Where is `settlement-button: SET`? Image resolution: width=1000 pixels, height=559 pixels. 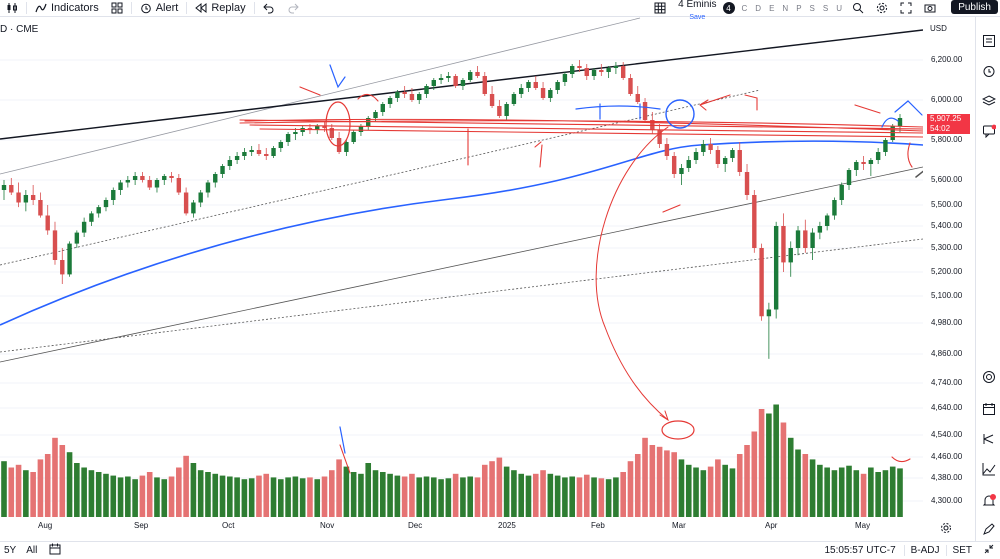 settlement-button: SET is located at coordinates (961, 550).